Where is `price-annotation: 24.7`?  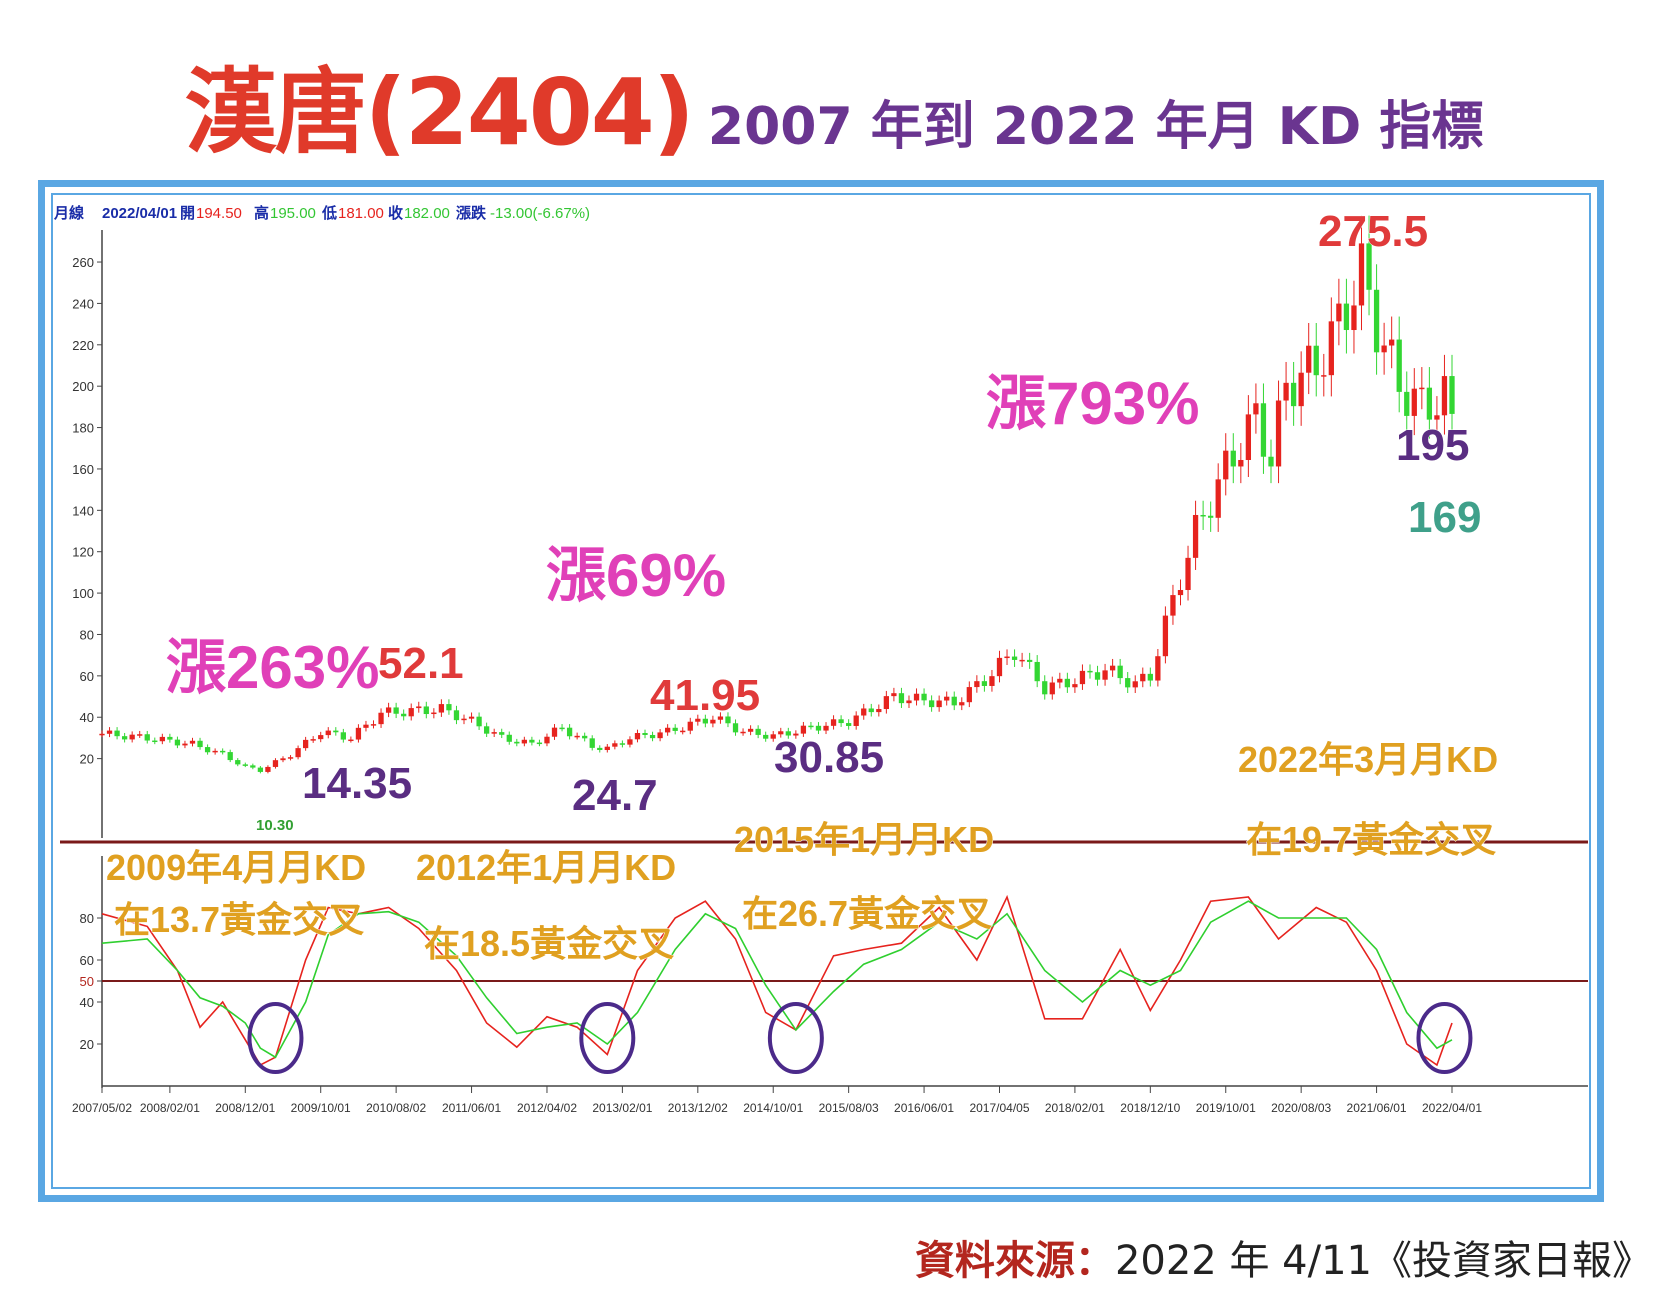
price-annotation: 24.7 is located at coordinates (615, 795).